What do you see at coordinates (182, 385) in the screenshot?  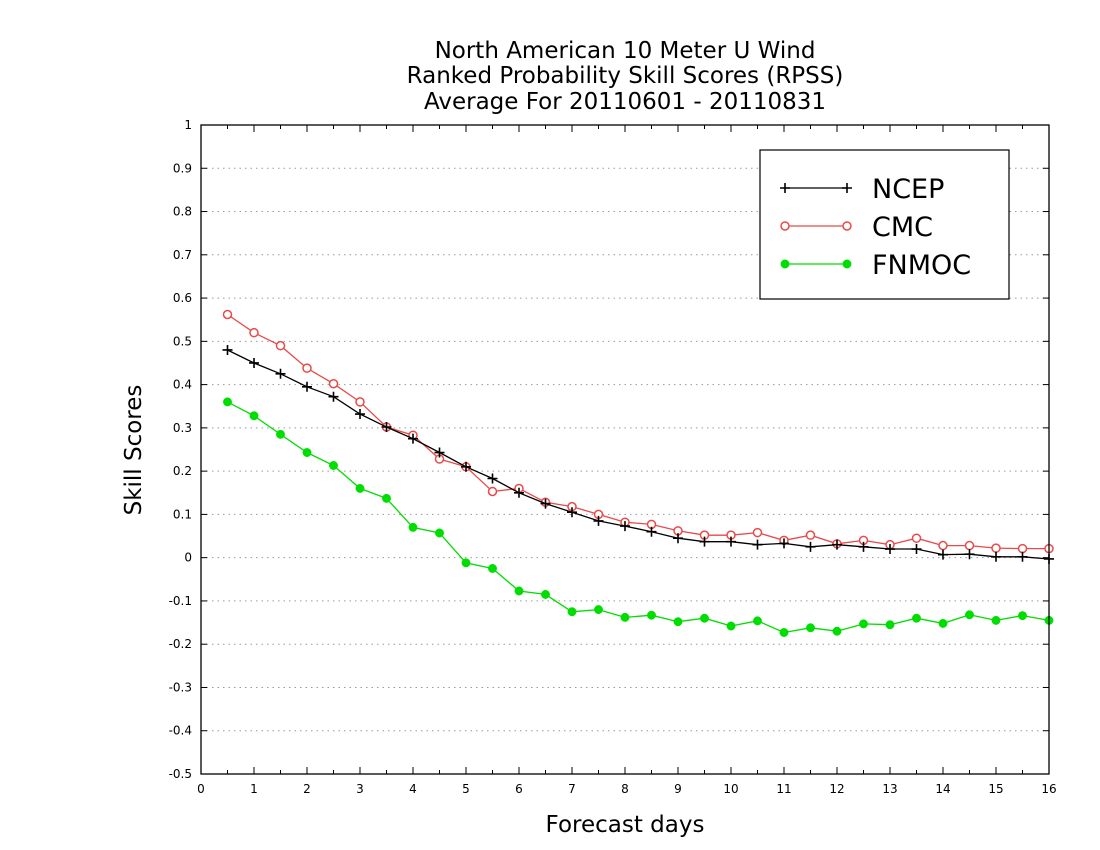 I see `y-tick-label: 0.4` at bounding box center [182, 385].